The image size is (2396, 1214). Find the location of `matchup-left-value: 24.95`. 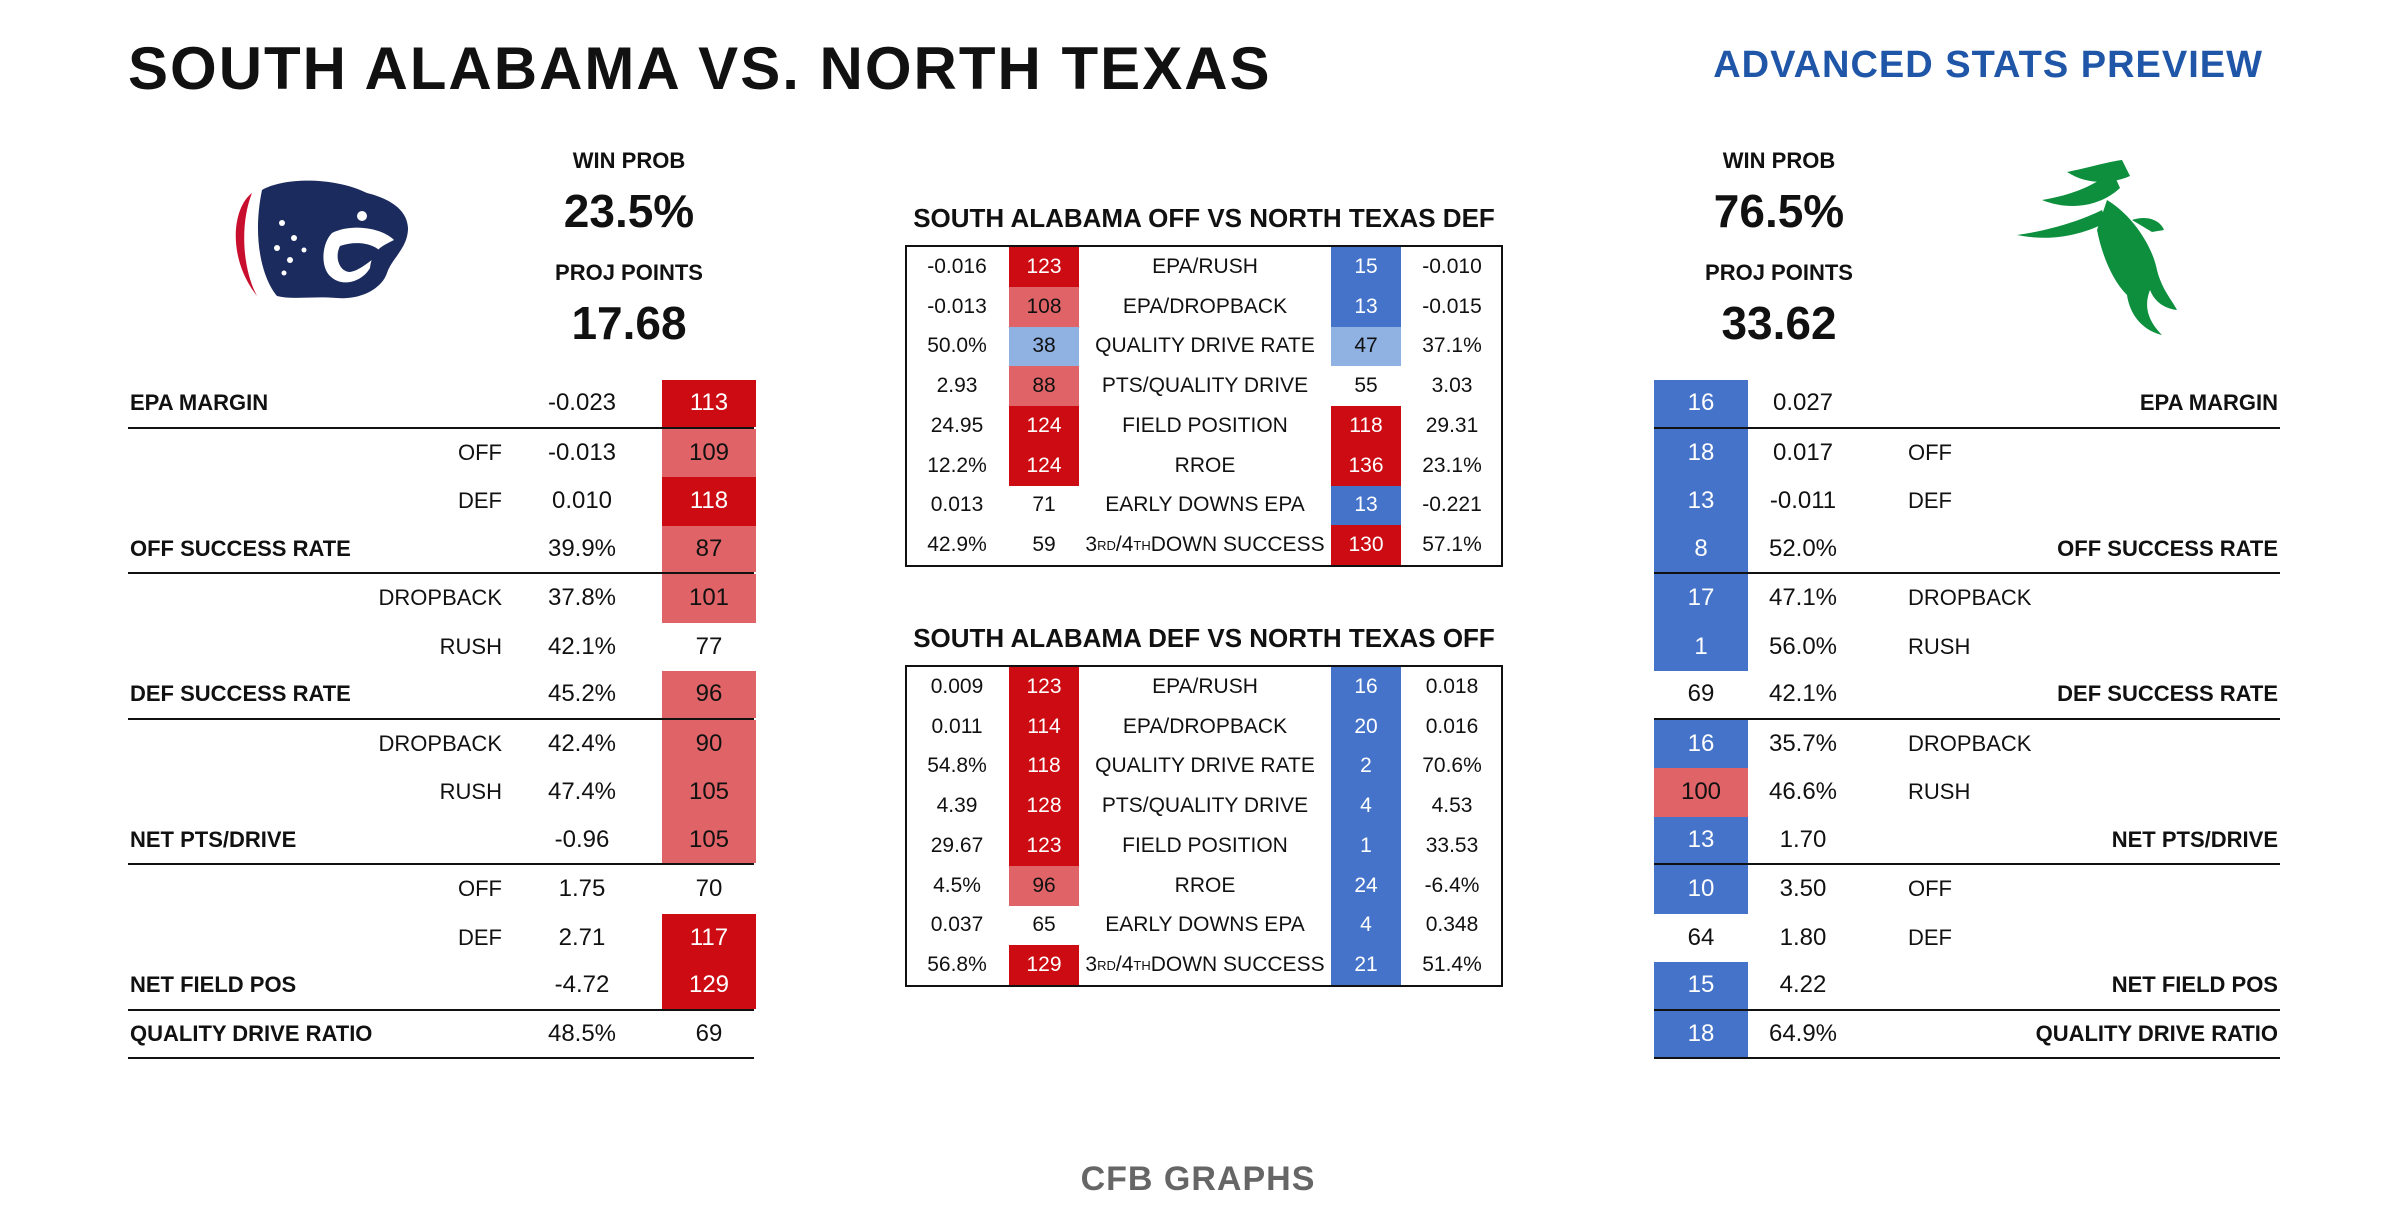

matchup-left-value: 24.95 is located at coordinates (957, 425).